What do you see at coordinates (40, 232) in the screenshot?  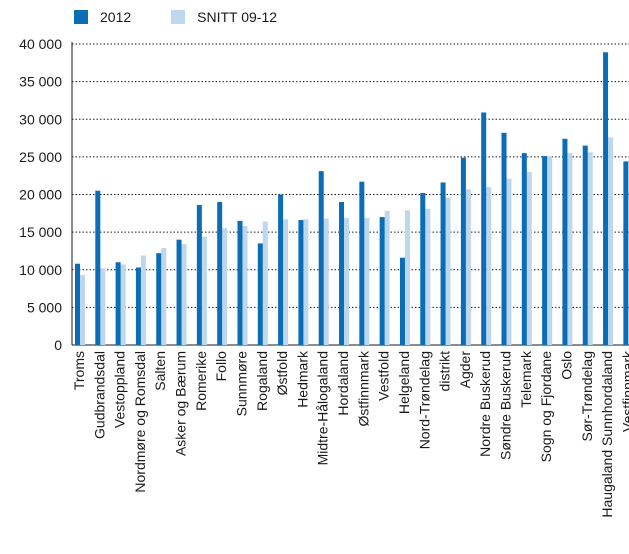 I see `y-tick-label: 15 000` at bounding box center [40, 232].